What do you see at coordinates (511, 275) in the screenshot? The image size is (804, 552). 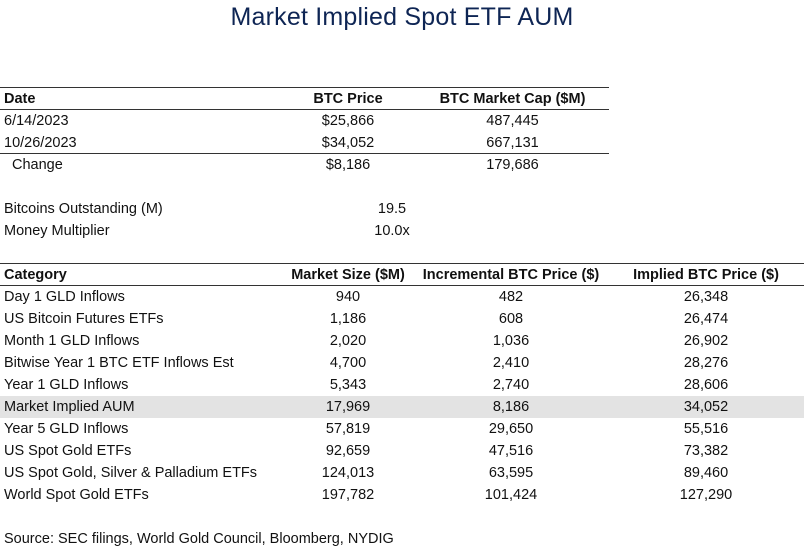 I see `column-header-incremental-btc-price: Incremental BTC Price ($)` at bounding box center [511, 275].